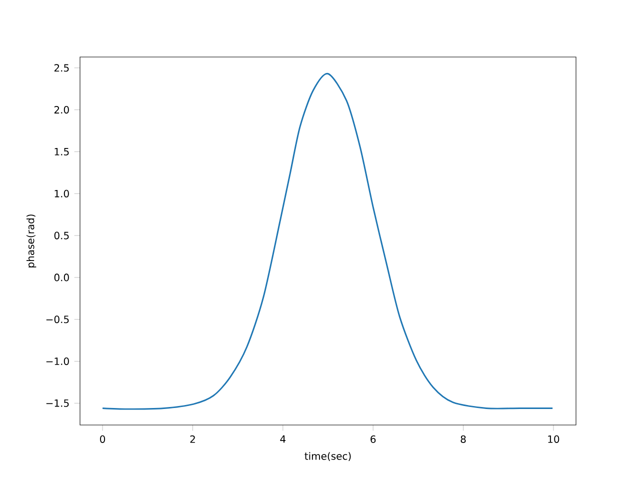  What do you see at coordinates (57, 361) in the screenshot?
I see `y-tick-label: −1.0` at bounding box center [57, 361].